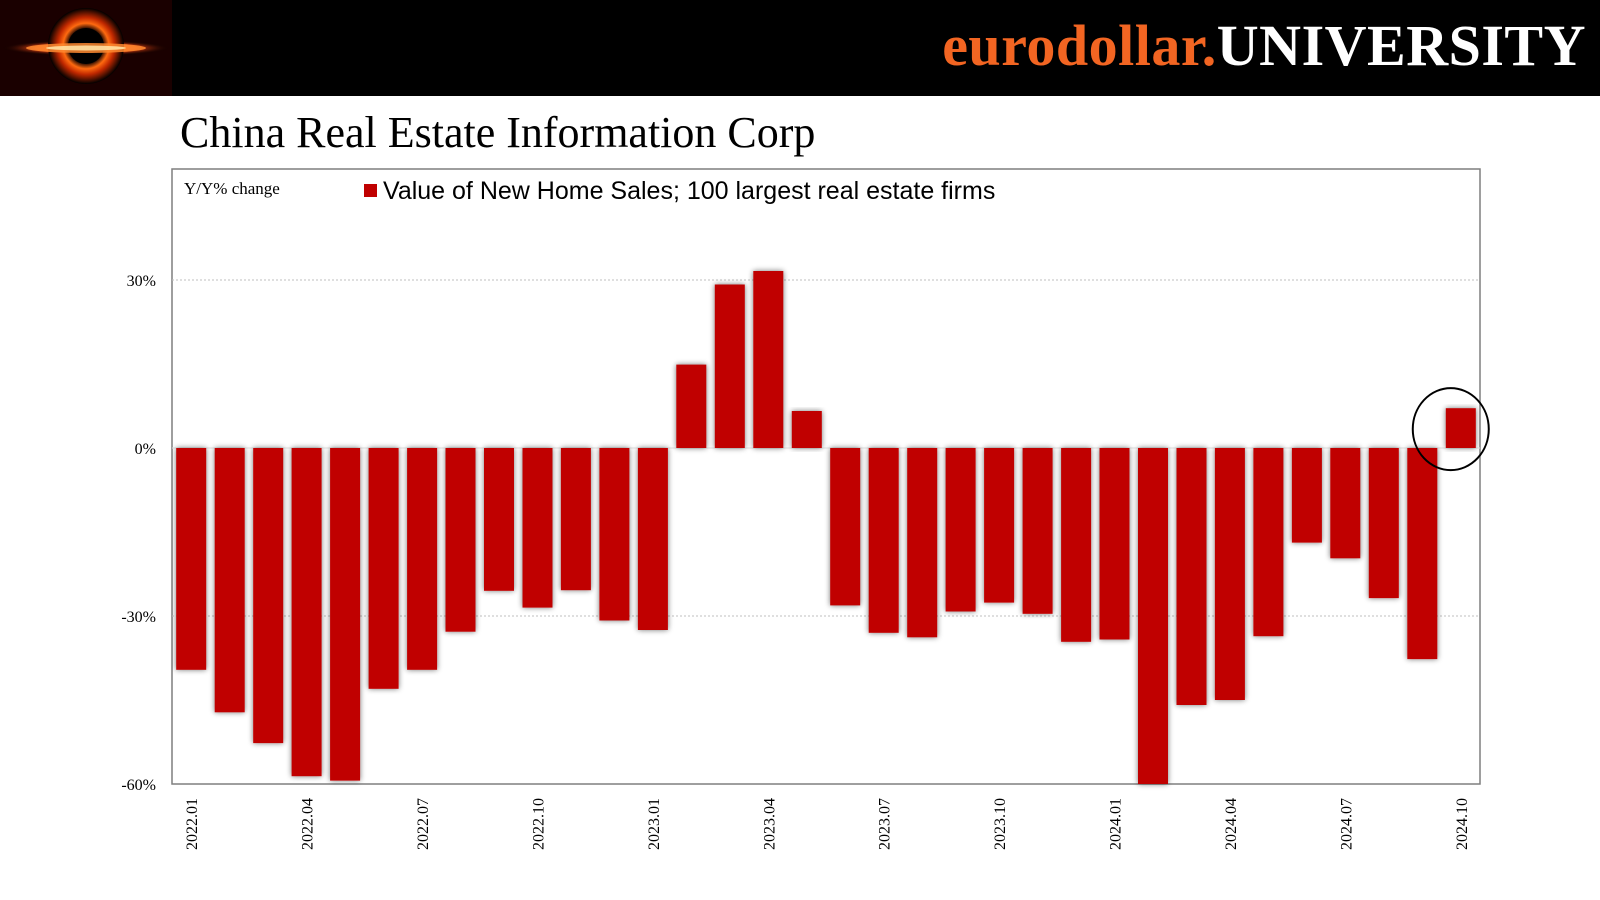 The width and height of the screenshot is (1600, 900). Describe the element at coordinates (1345, 503) in the screenshot. I see `bar-2024.07` at that location.